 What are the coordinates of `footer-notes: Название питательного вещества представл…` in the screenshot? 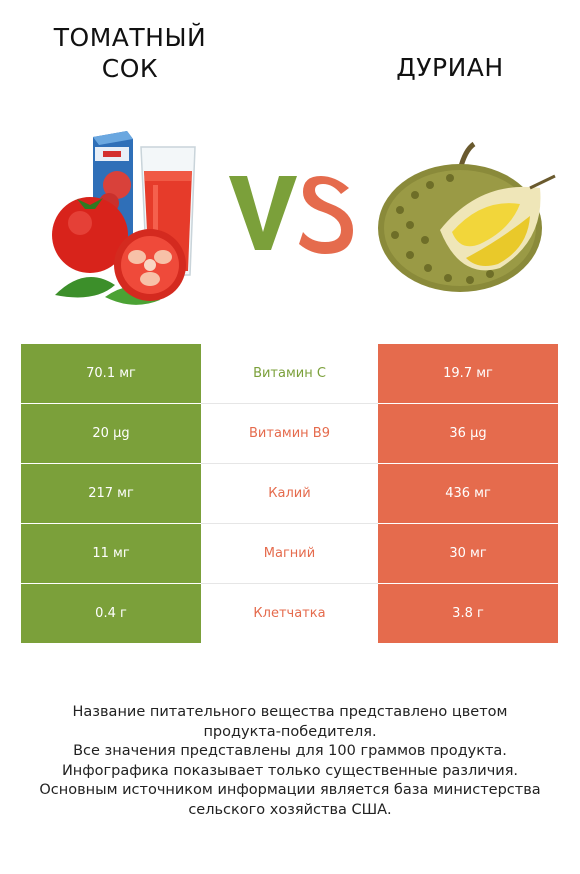 It's located at (290, 761).